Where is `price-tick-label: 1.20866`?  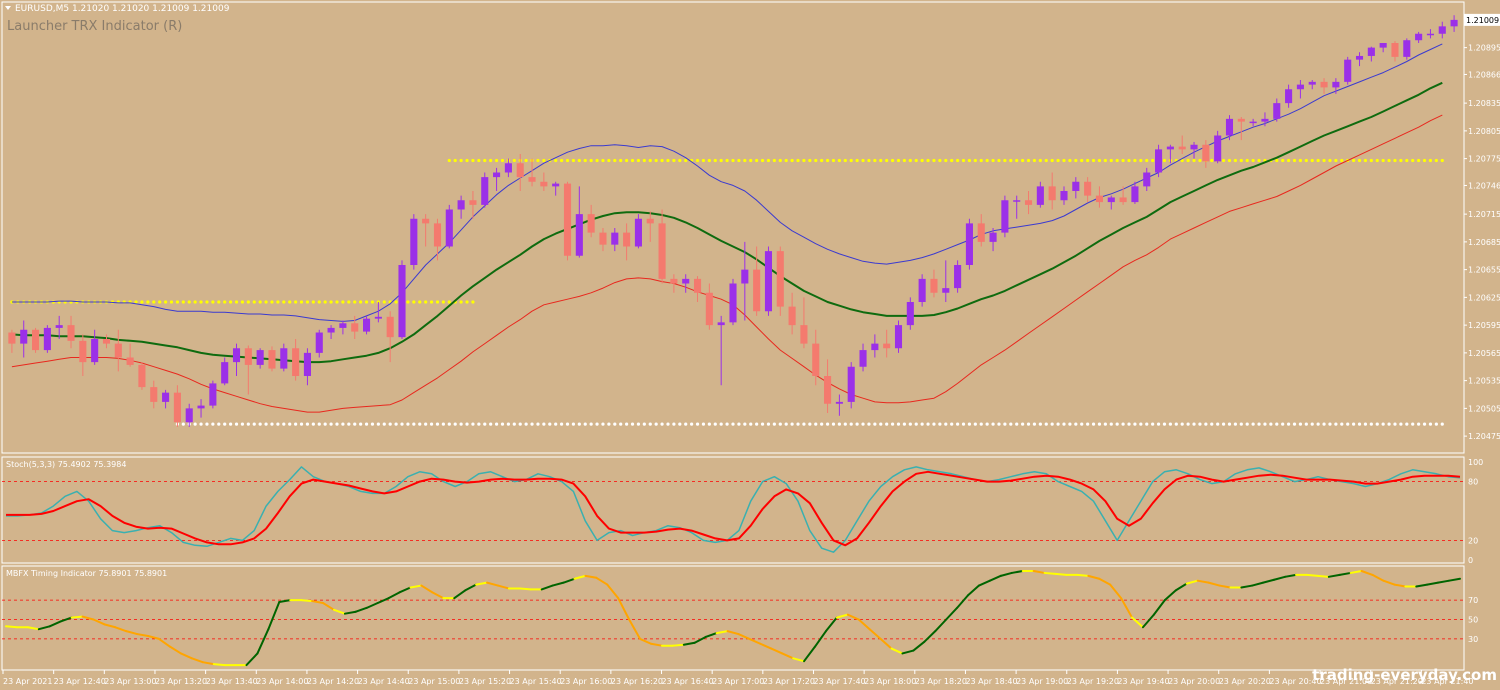
price-tick-label: 1.20866 is located at coordinates (1484, 74).